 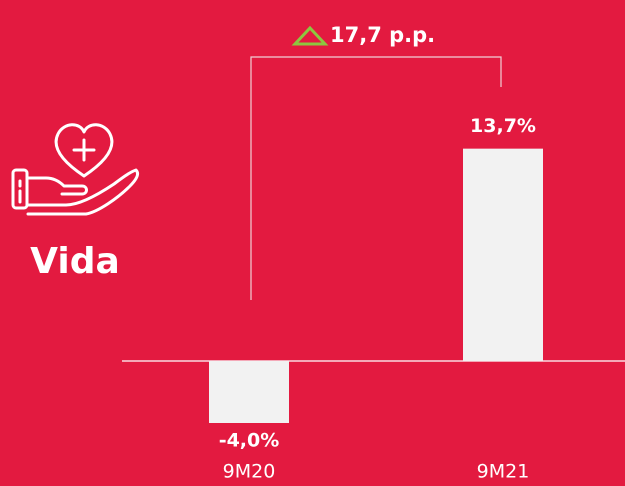 What do you see at coordinates (249, 441) in the screenshot?
I see `value-label: -4,0%` at bounding box center [249, 441].